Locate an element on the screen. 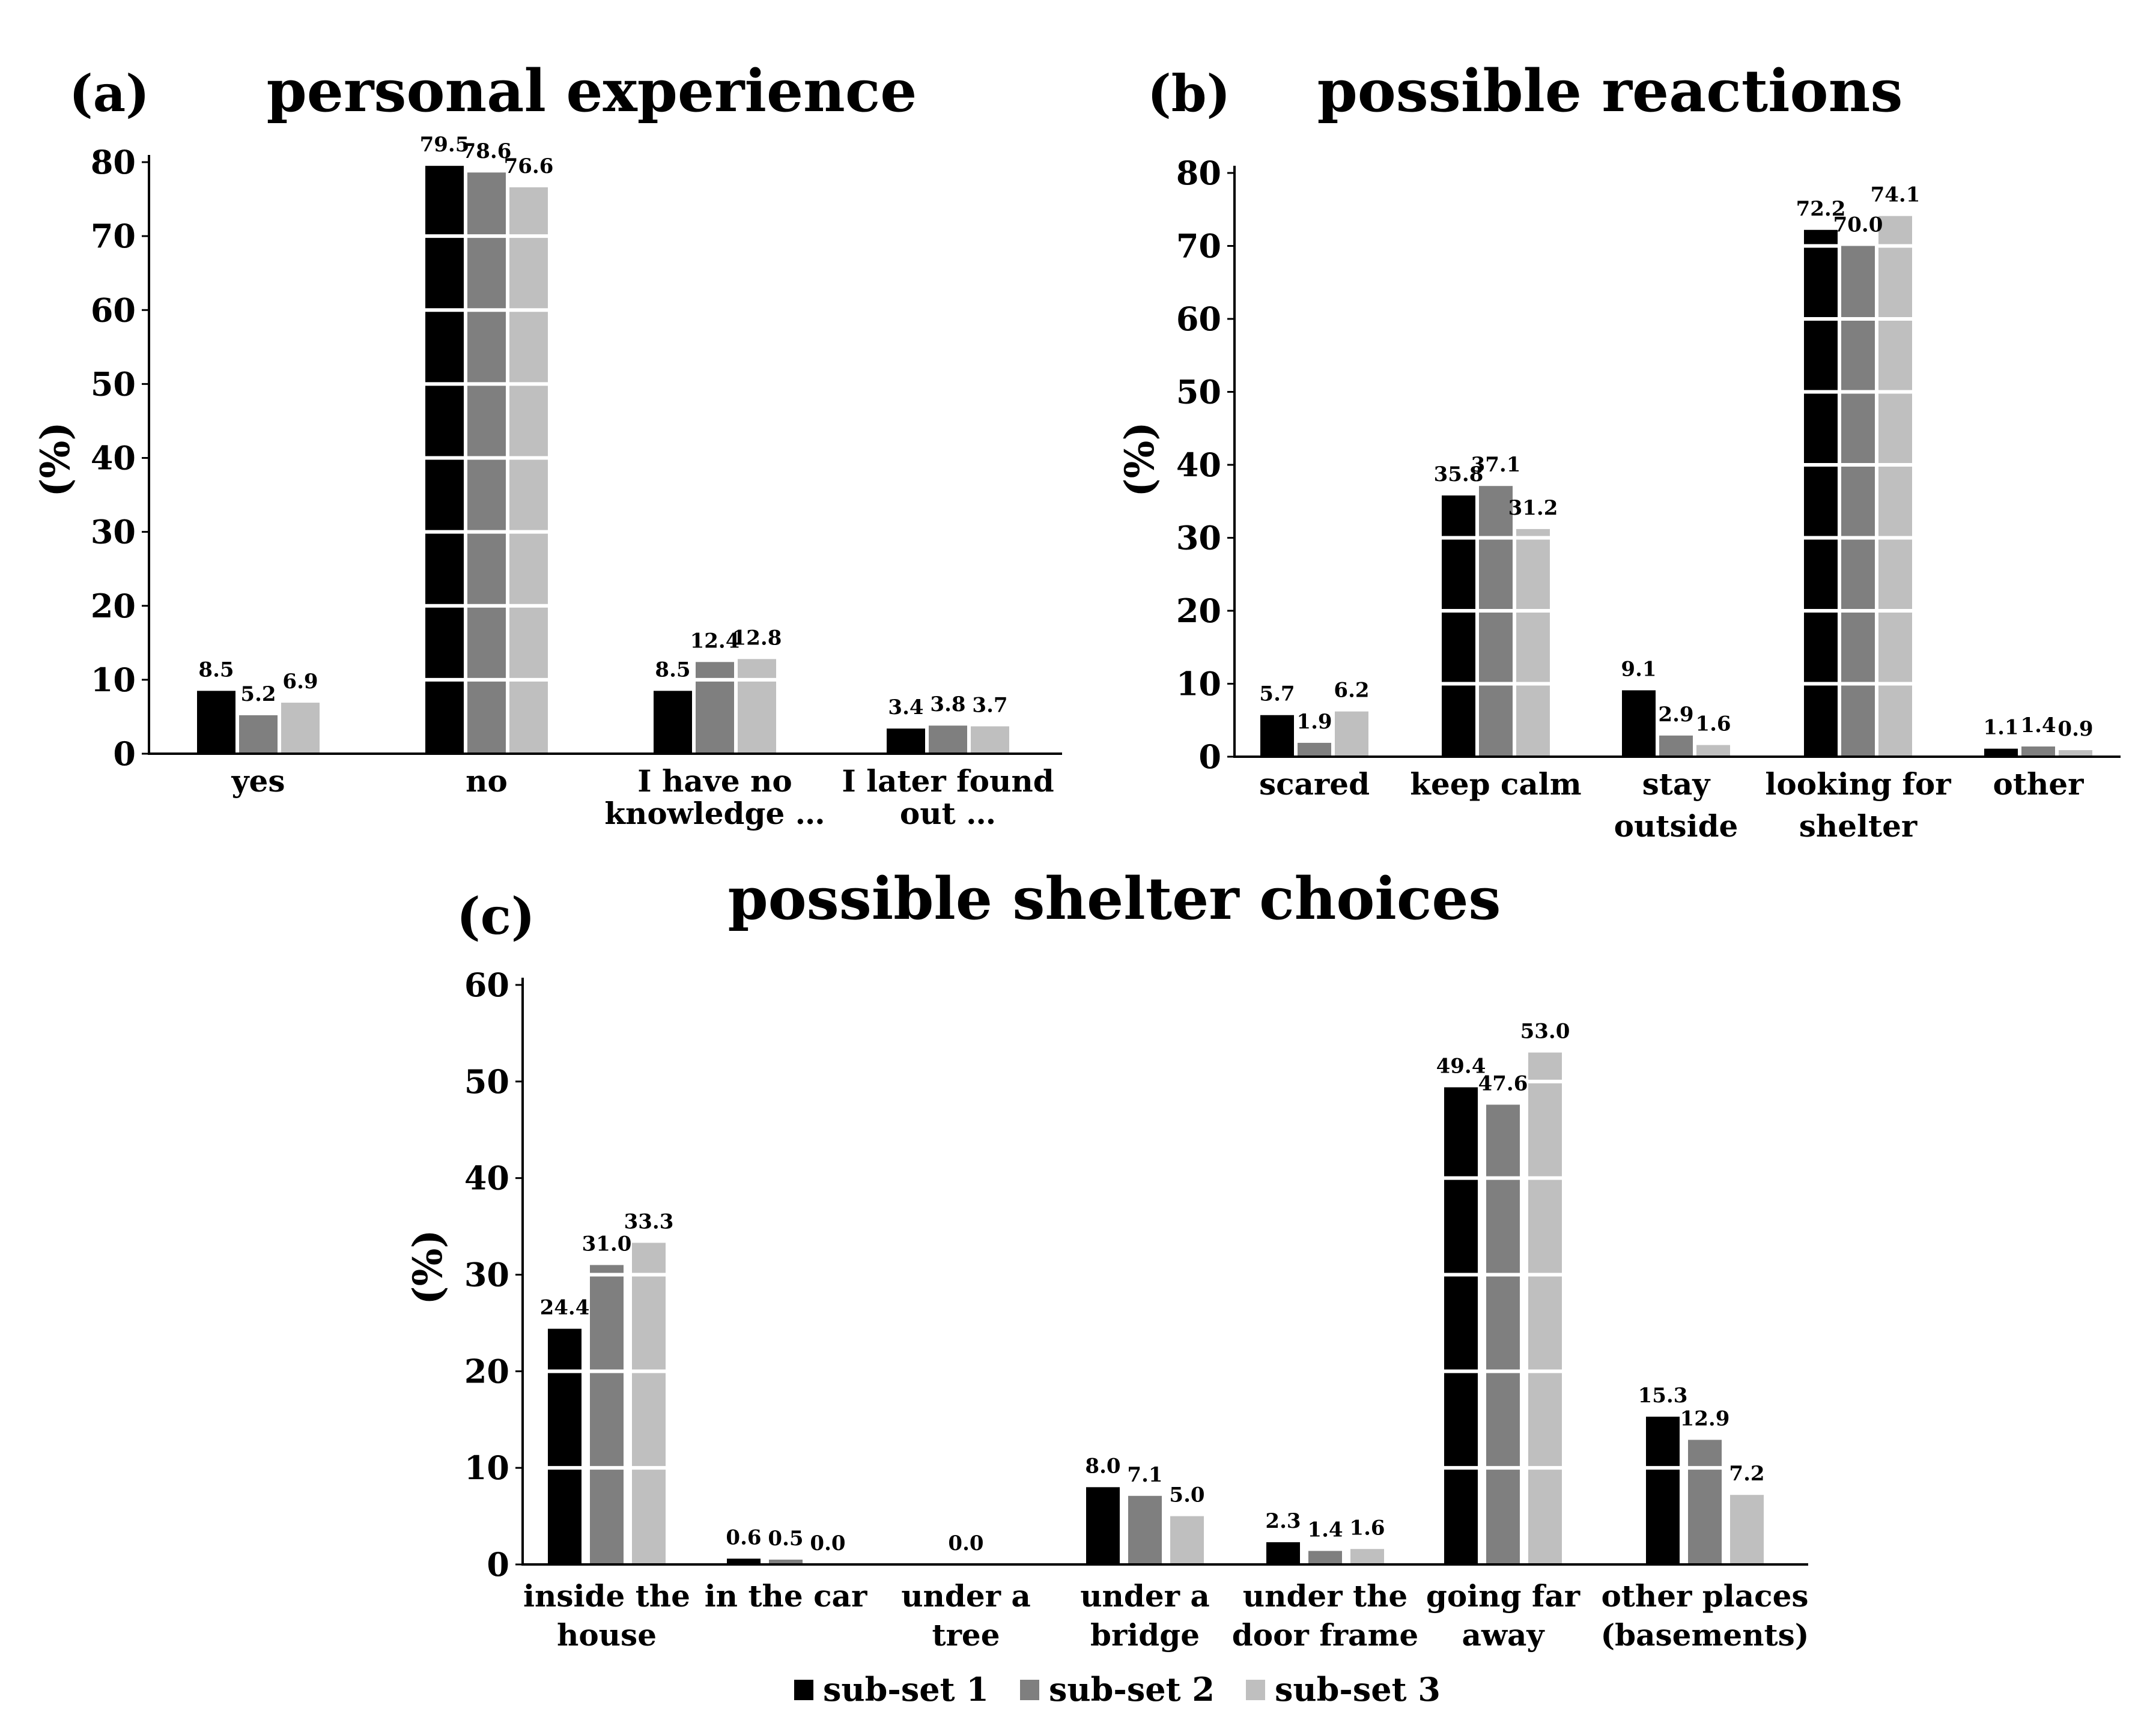 This screenshot has width=2156, height=1729. panel-c-category-label: door frame is located at coordinates (1325, 1635).